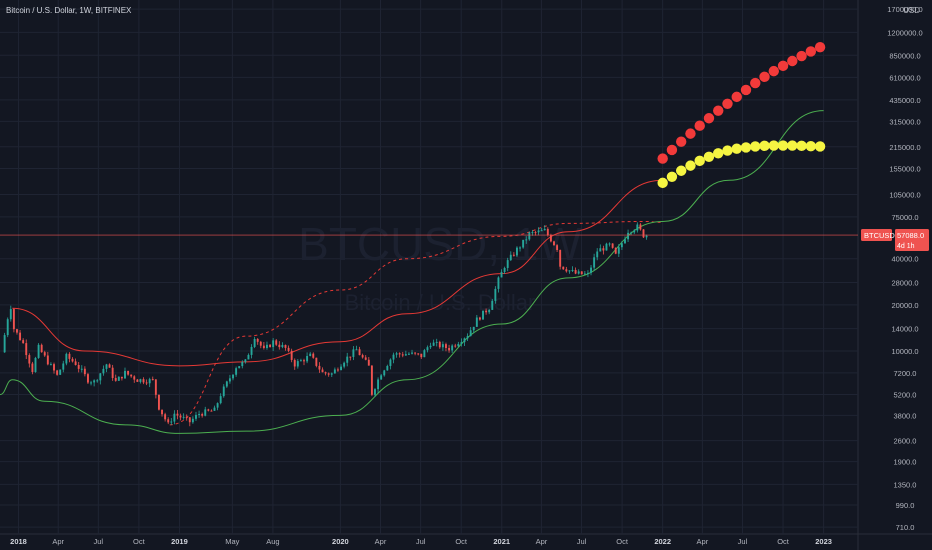 This screenshot has width=932, height=550. I want to click on watermark-name: Bitcoin / U.S. Dollar, so click(440, 302).